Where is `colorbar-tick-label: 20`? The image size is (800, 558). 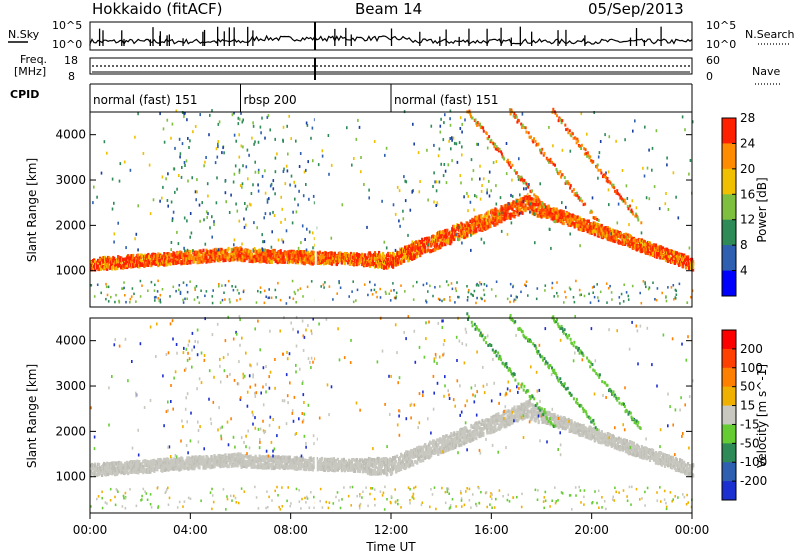
colorbar-tick-label: 20 is located at coordinates (747, 169).